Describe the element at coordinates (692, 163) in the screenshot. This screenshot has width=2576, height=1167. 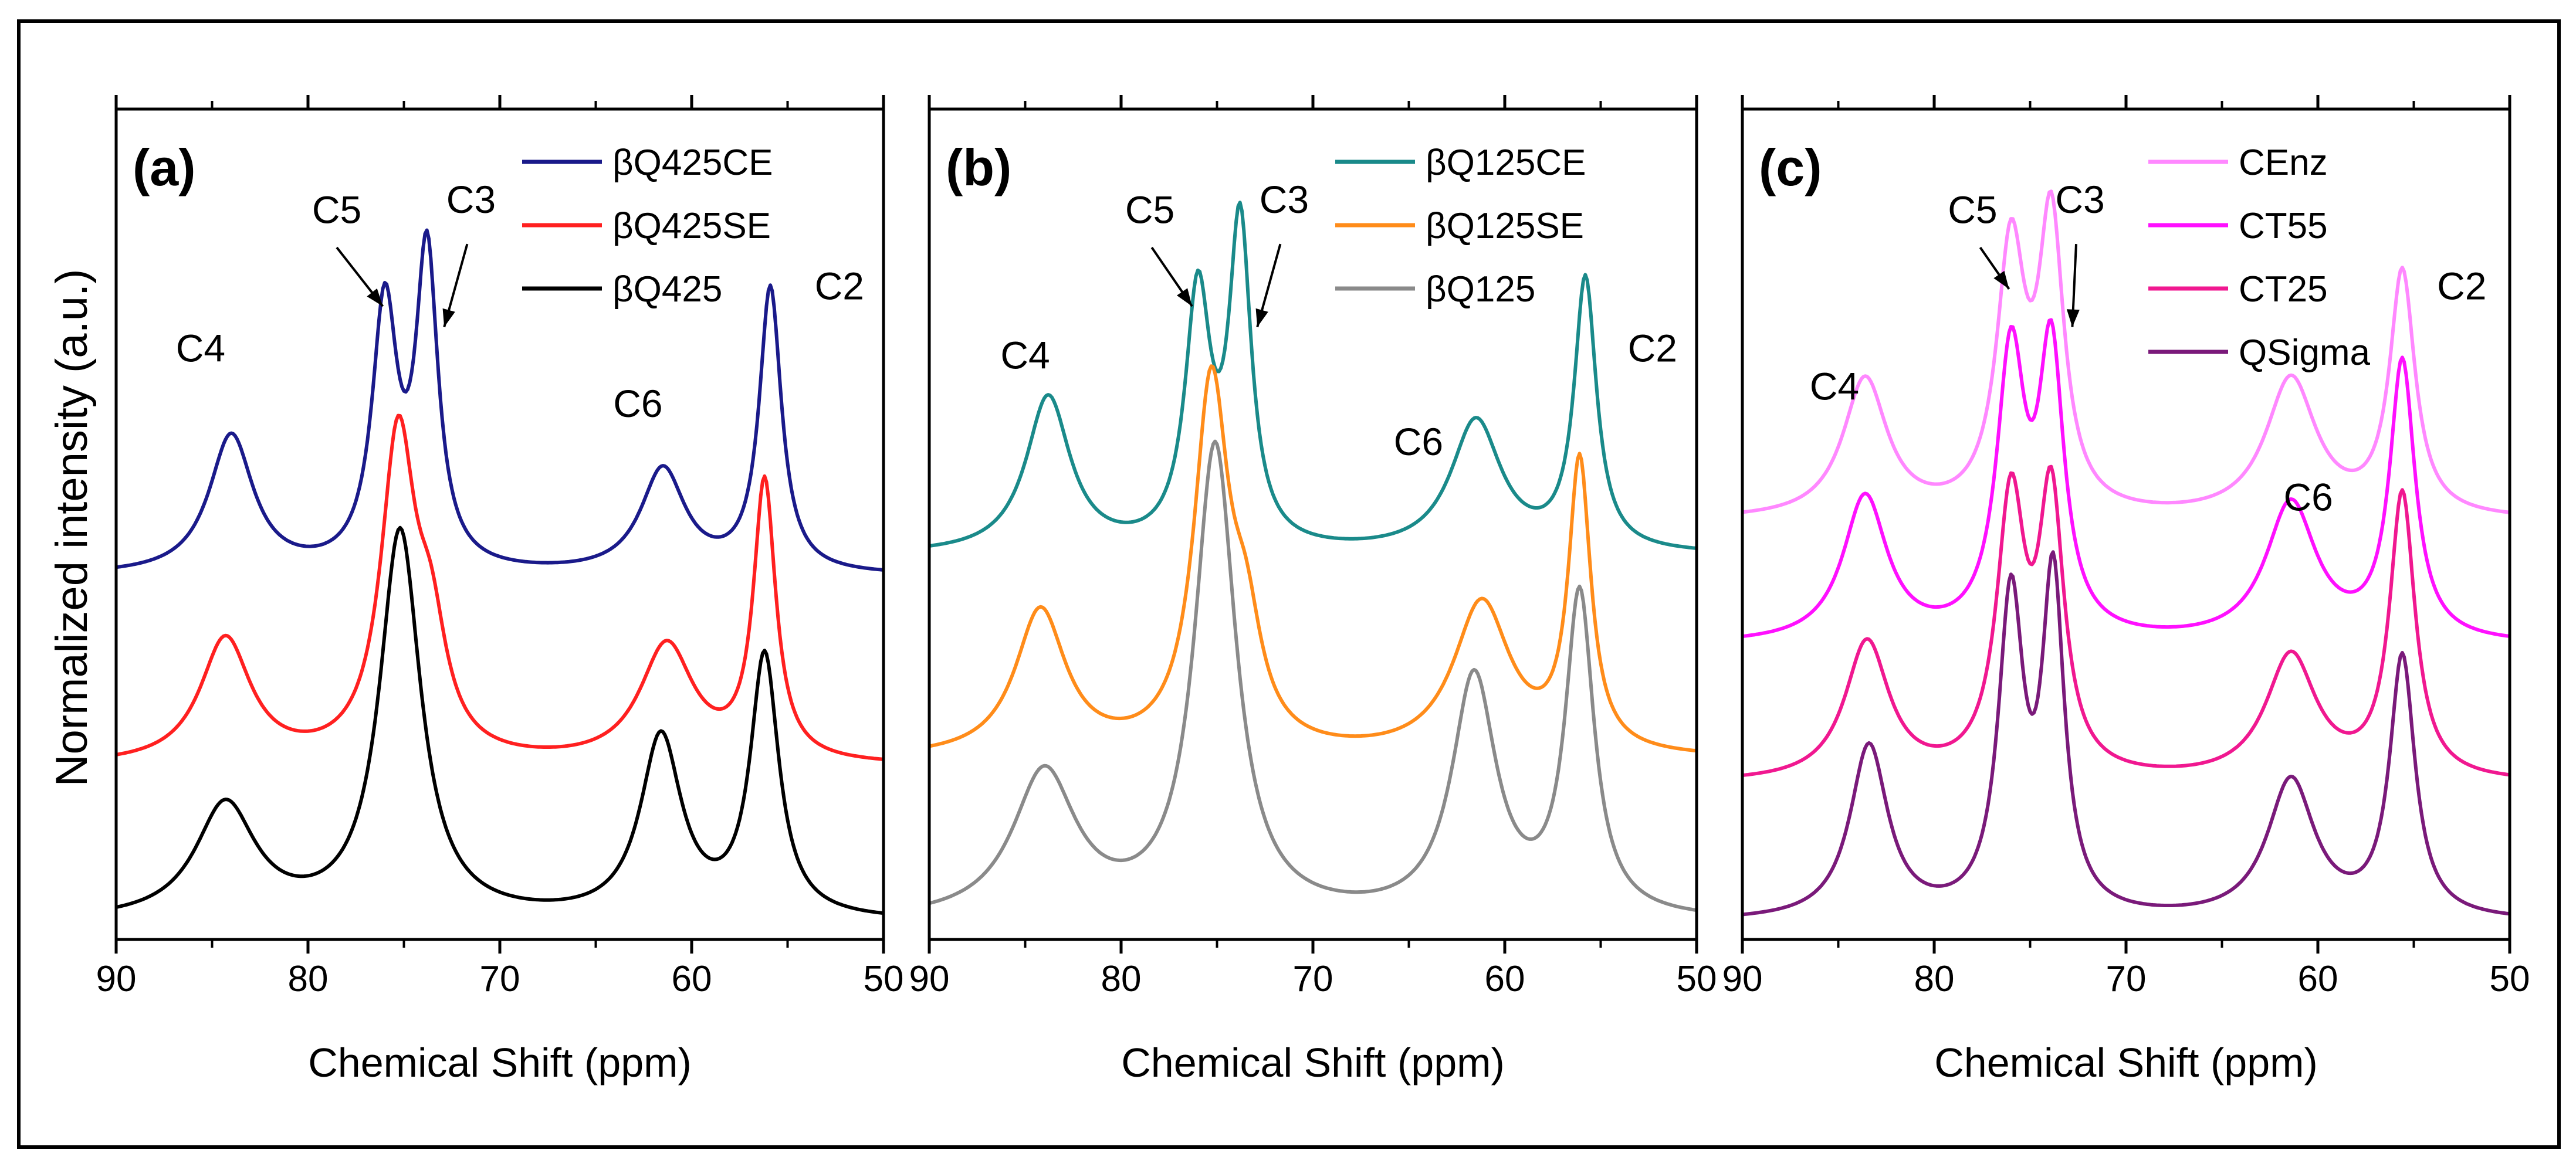
I see `legend-label: βQ425CE` at that location.